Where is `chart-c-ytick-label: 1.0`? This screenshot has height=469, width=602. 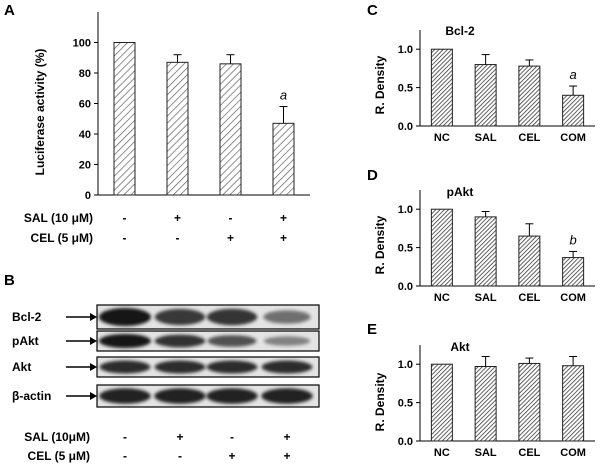
chart-c-ytick-label: 1.0 is located at coordinates (405, 50).